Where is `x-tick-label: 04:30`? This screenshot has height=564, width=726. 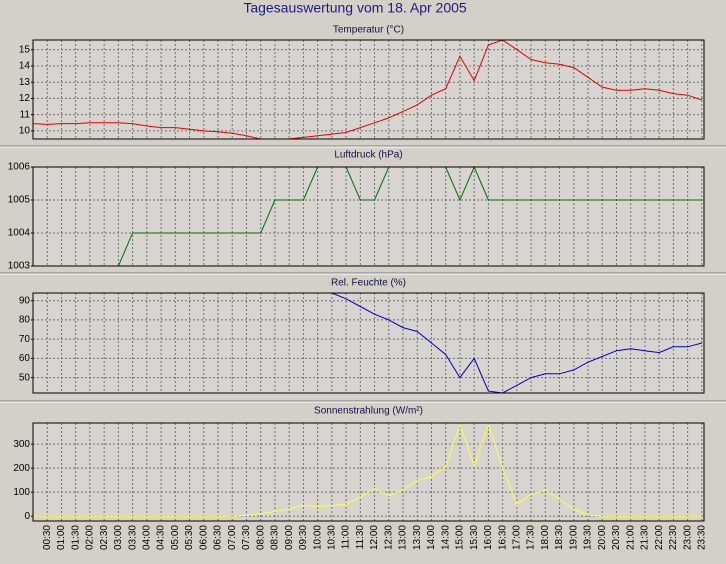
x-tick-label: 04:30 is located at coordinates (161, 537).